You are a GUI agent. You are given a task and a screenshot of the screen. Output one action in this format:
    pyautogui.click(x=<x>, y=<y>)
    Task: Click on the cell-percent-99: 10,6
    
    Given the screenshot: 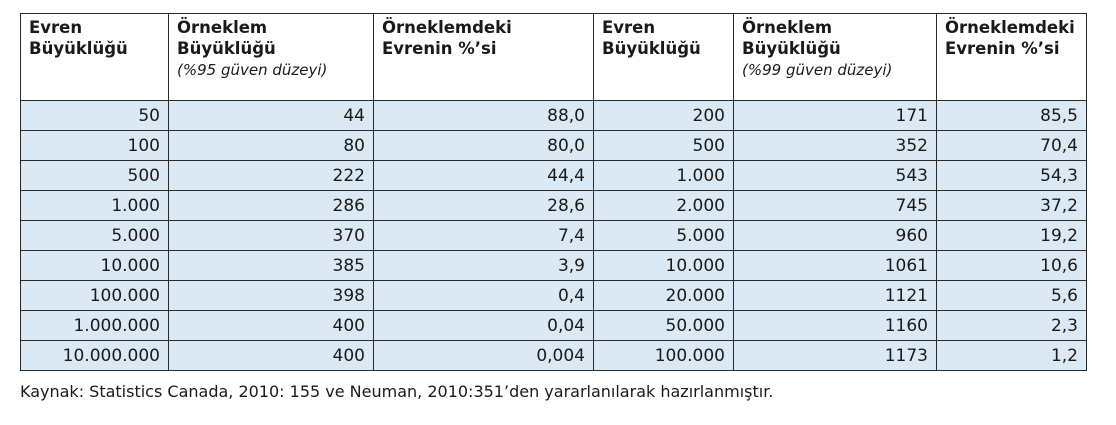 What is the action you would take?
    pyautogui.click(x=1011, y=265)
    